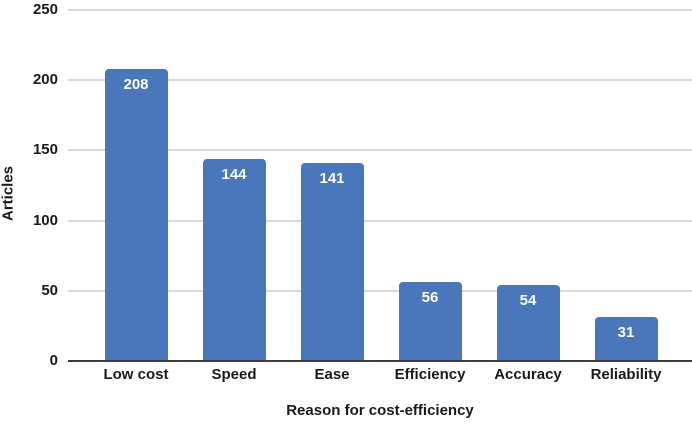 This screenshot has width=692, height=434. I want to click on bar-speed: 144, so click(234, 260).